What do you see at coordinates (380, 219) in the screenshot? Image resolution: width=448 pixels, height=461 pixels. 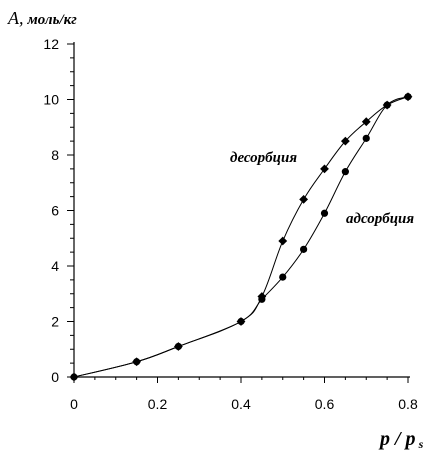 I see `series-label-adsorption: адсорбция` at bounding box center [380, 219].